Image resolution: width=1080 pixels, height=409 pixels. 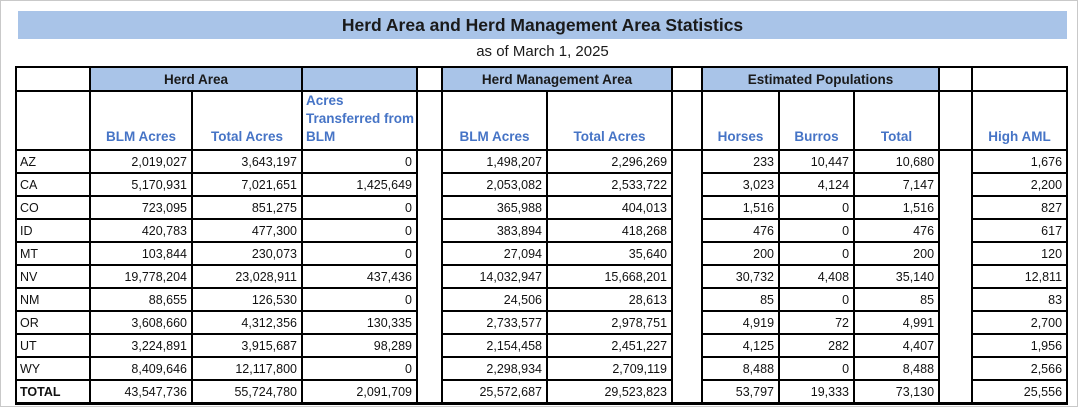 What do you see at coordinates (494, 120) in the screenshot?
I see `col-header-hma-blm-acres: BLM Acres` at bounding box center [494, 120].